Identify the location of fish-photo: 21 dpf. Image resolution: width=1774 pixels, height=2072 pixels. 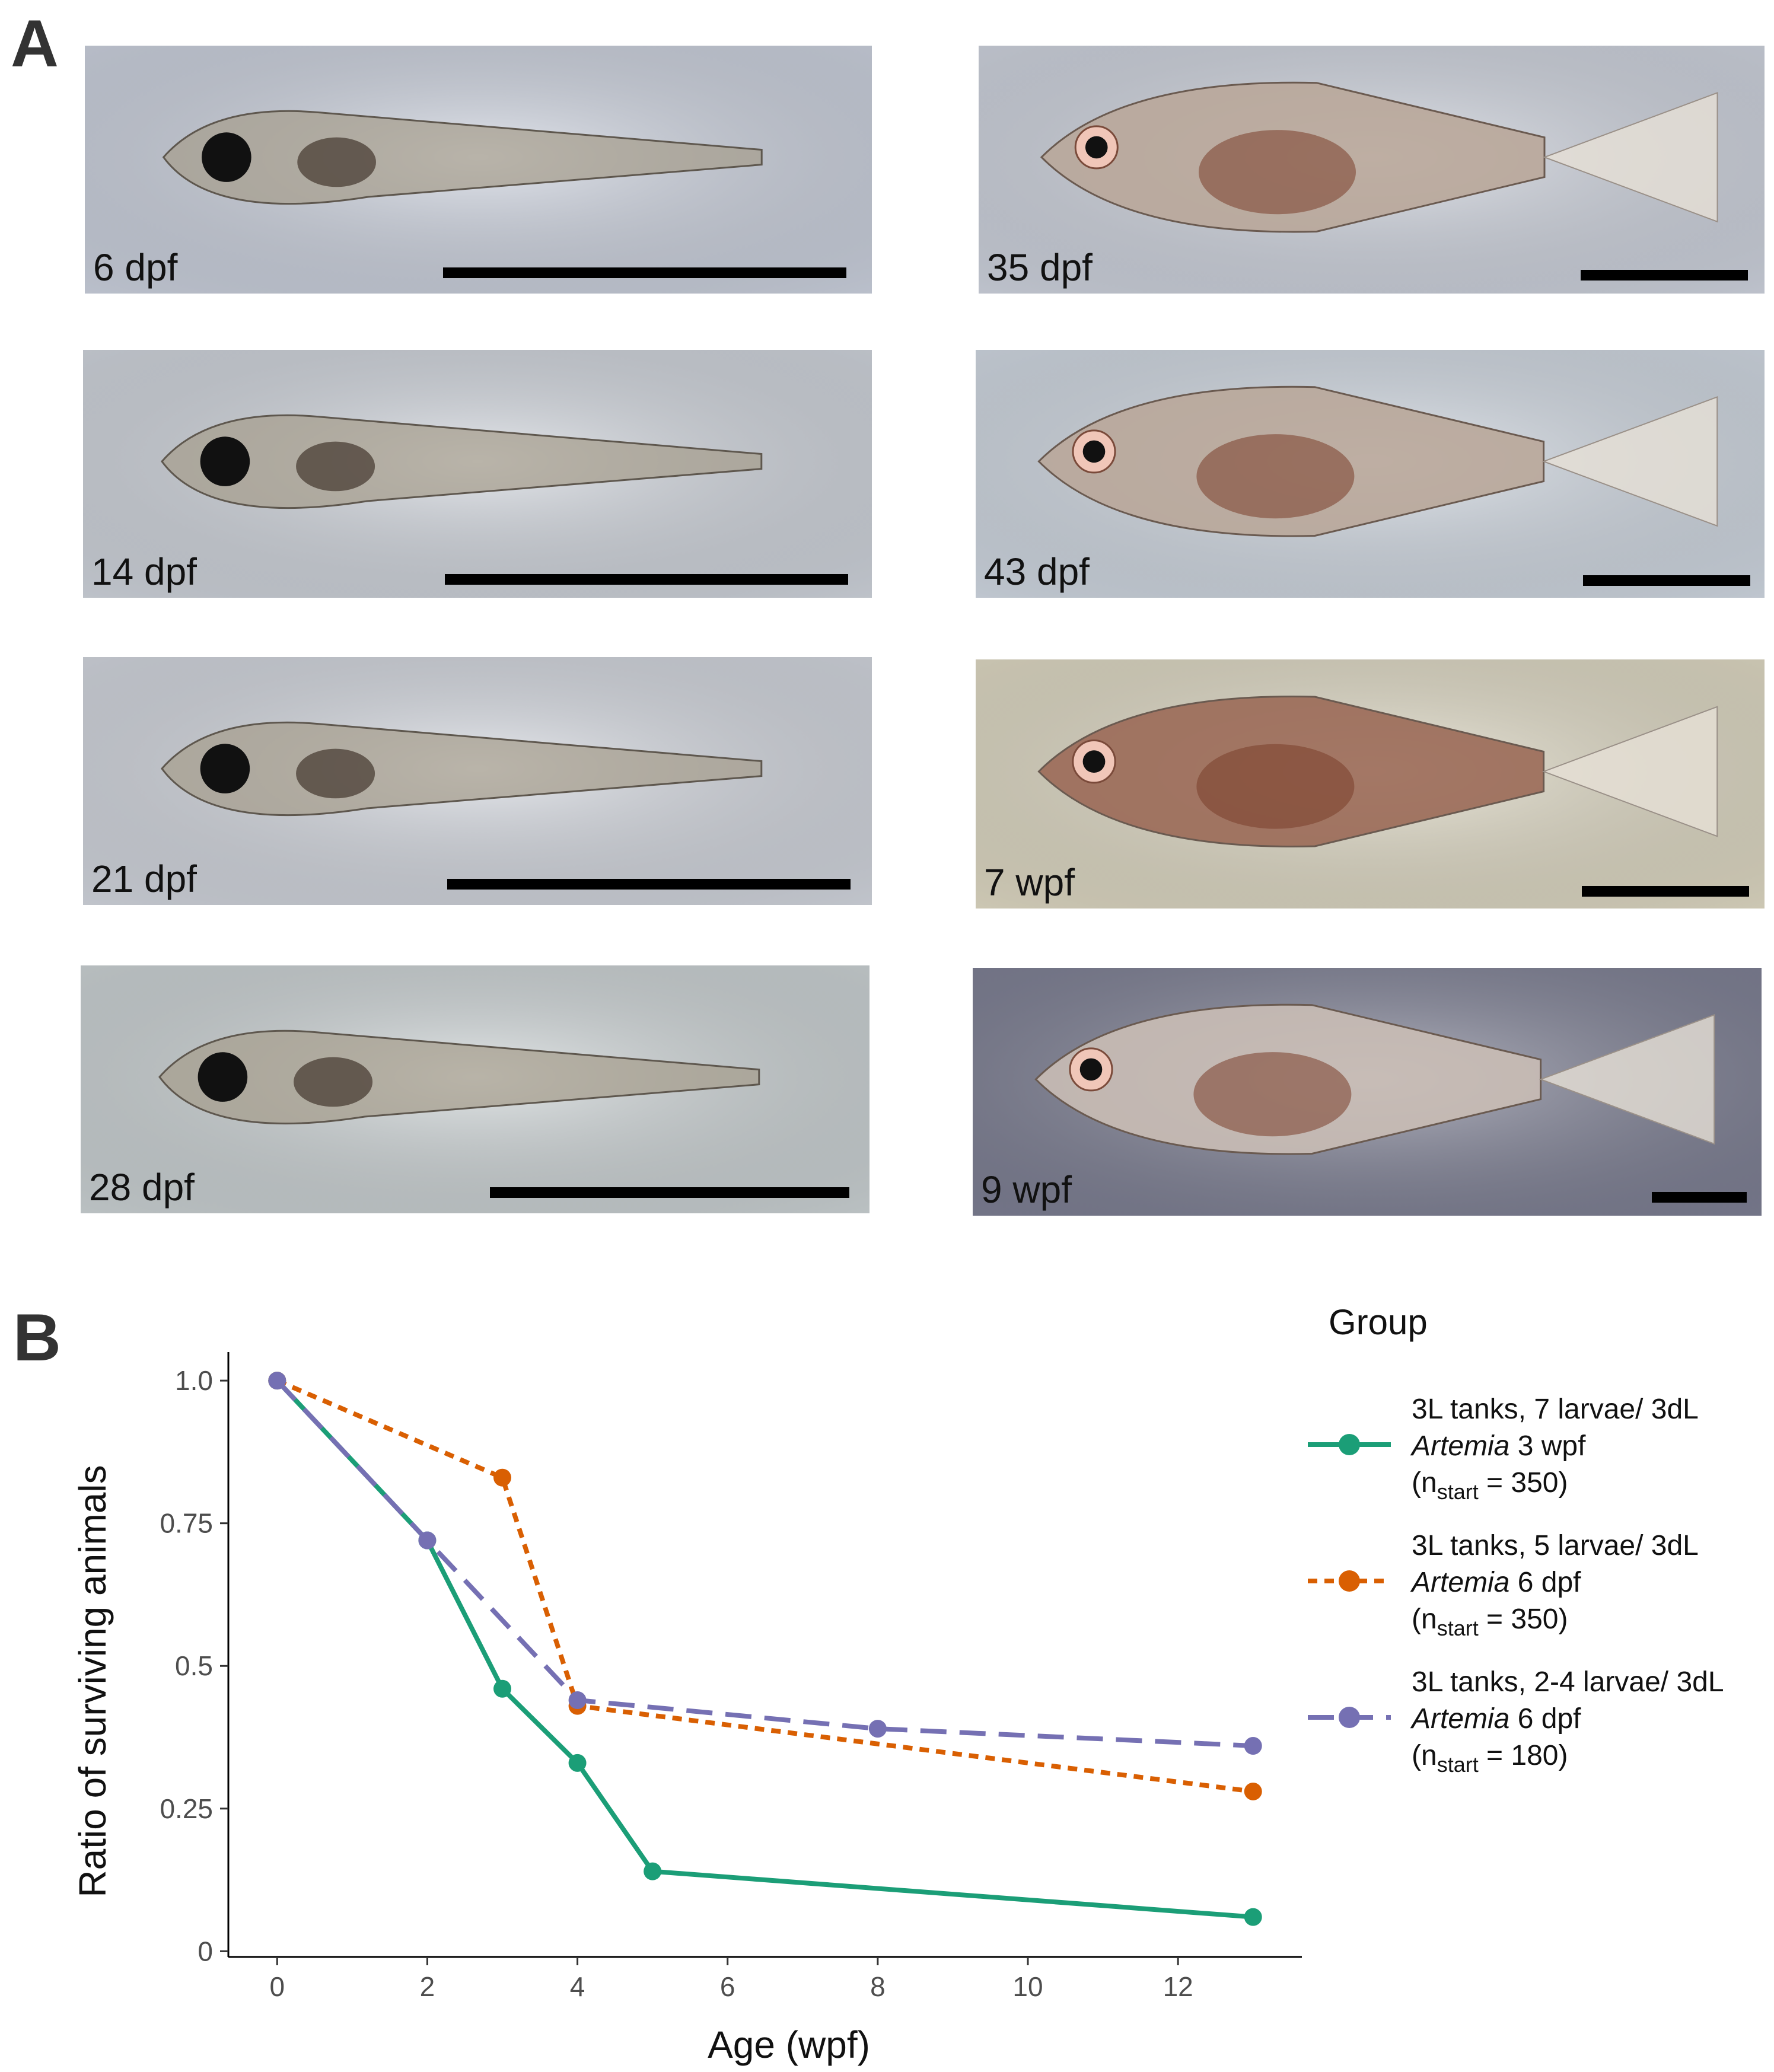
(477, 781).